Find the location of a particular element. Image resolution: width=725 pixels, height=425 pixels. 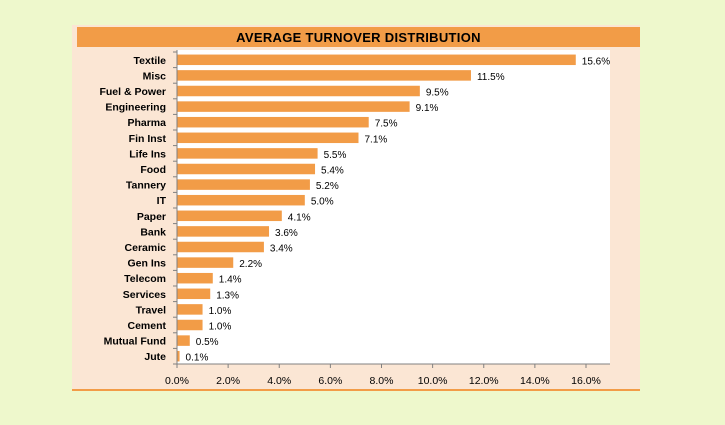

bar-gen-ins is located at coordinates (205, 262).